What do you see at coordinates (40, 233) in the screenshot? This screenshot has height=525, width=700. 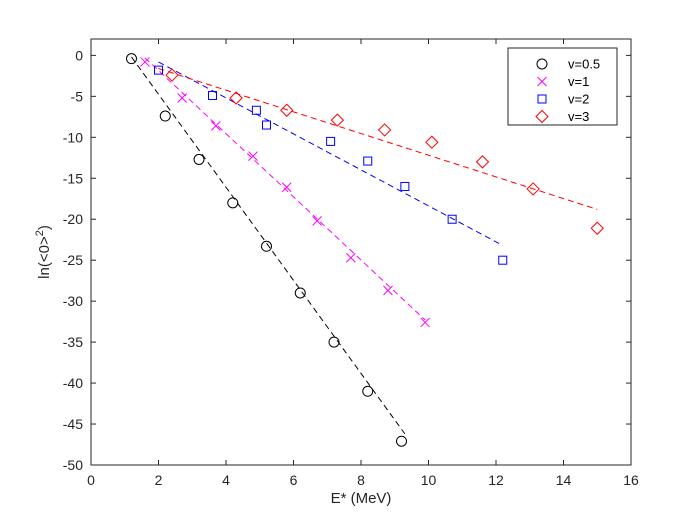 I see `y-axis-label-superscript: 2` at bounding box center [40, 233].